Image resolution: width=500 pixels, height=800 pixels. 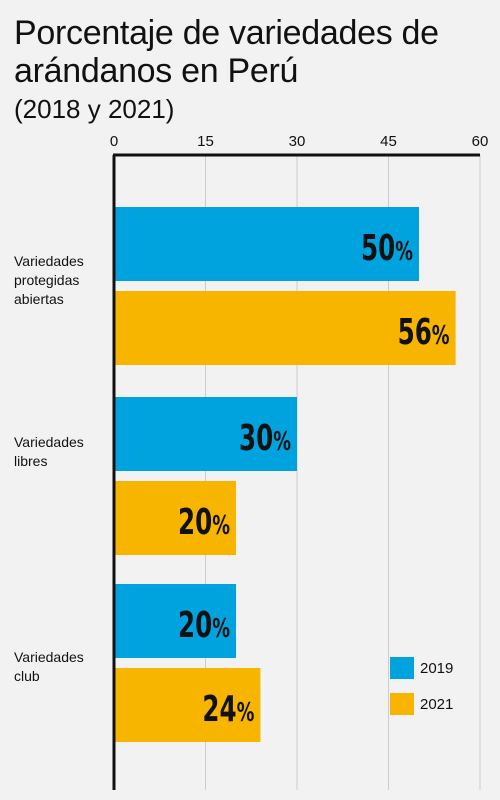 What do you see at coordinates (49, 666) in the screenshot?
I see `category-label-club: Variedades club` at bounding box center [49, 666].